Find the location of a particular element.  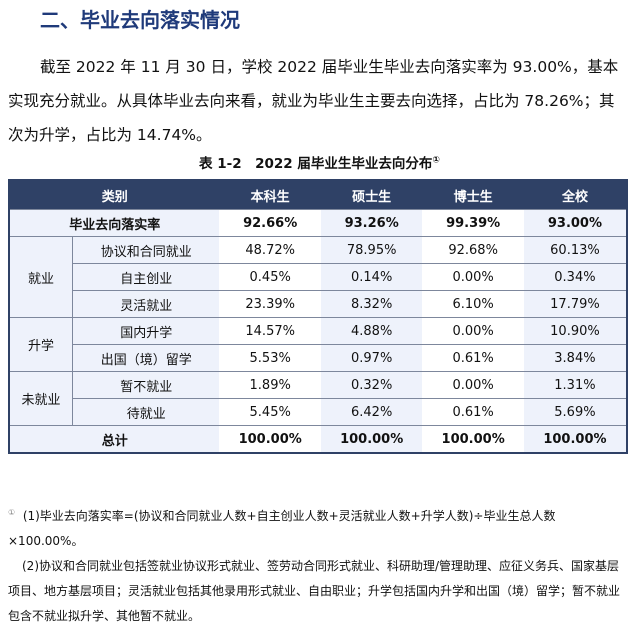

table-header: 类别 本科生 硕士生 博士生 全校 is located at coordinates (318, 195).